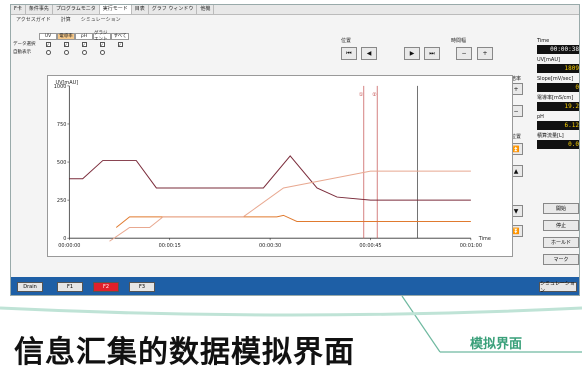  What do you see at coordinates (69, 246) in the screenshot?
I see `x-tick-label: 00:00:00` at bounding box center [69, 246].